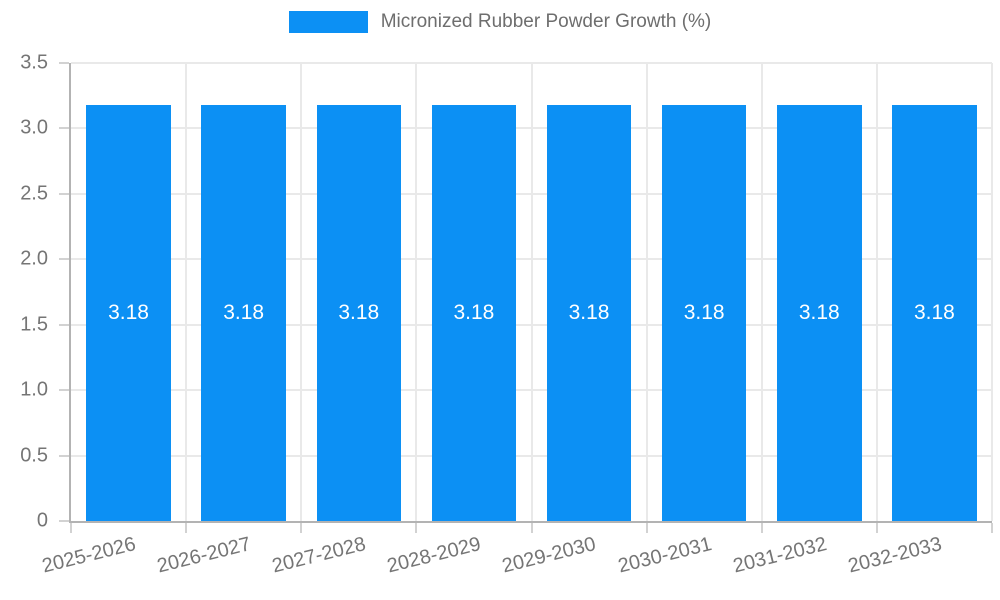 The height and width of the screenshot is (600, 1000). Describe the element at coordinates (664, 555) in the screenshot. I see `x-tick-label: 2030-2031` at that location.